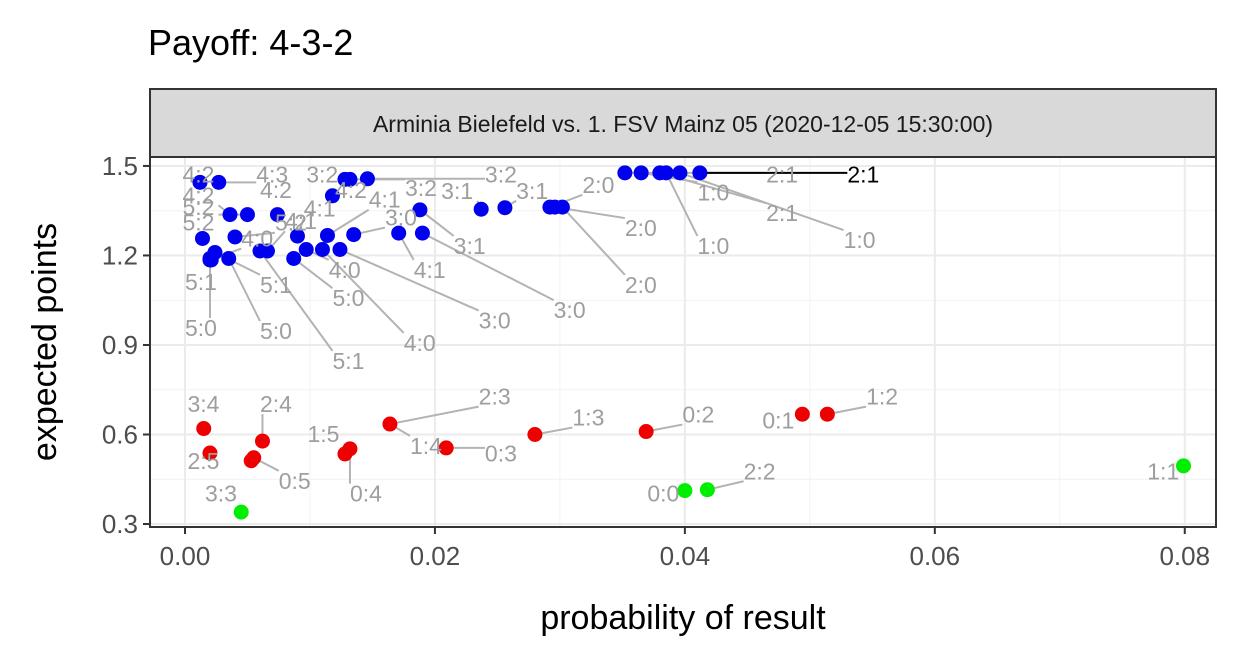 The height and width of the screenshot is (661, 1240). What do you see at coordinates (272, 174) in the screenshot?
I see `point-label: 4:3` at bounding box center [272, 174].